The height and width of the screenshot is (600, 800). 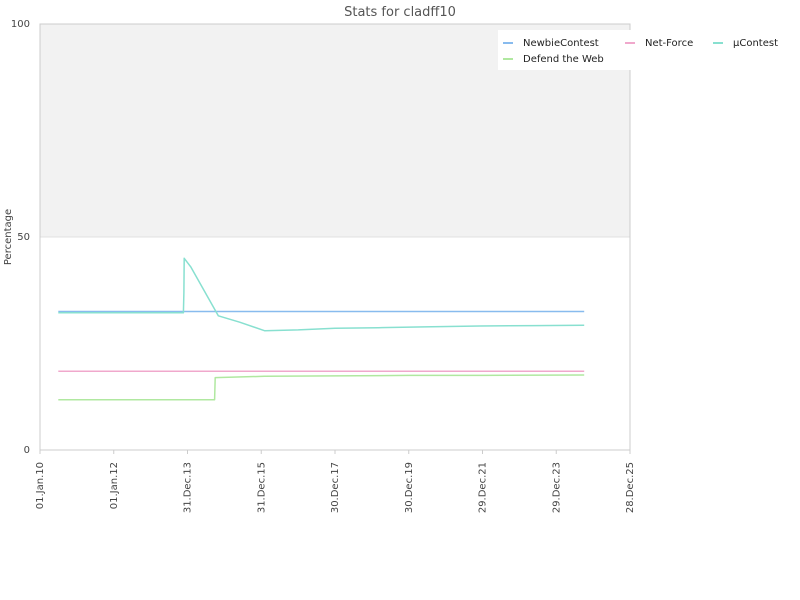 What do you see at coordinates (8, 237) in the screenshot?
I see `y-axis-label: Percentage` at bounding box center [8, 237].